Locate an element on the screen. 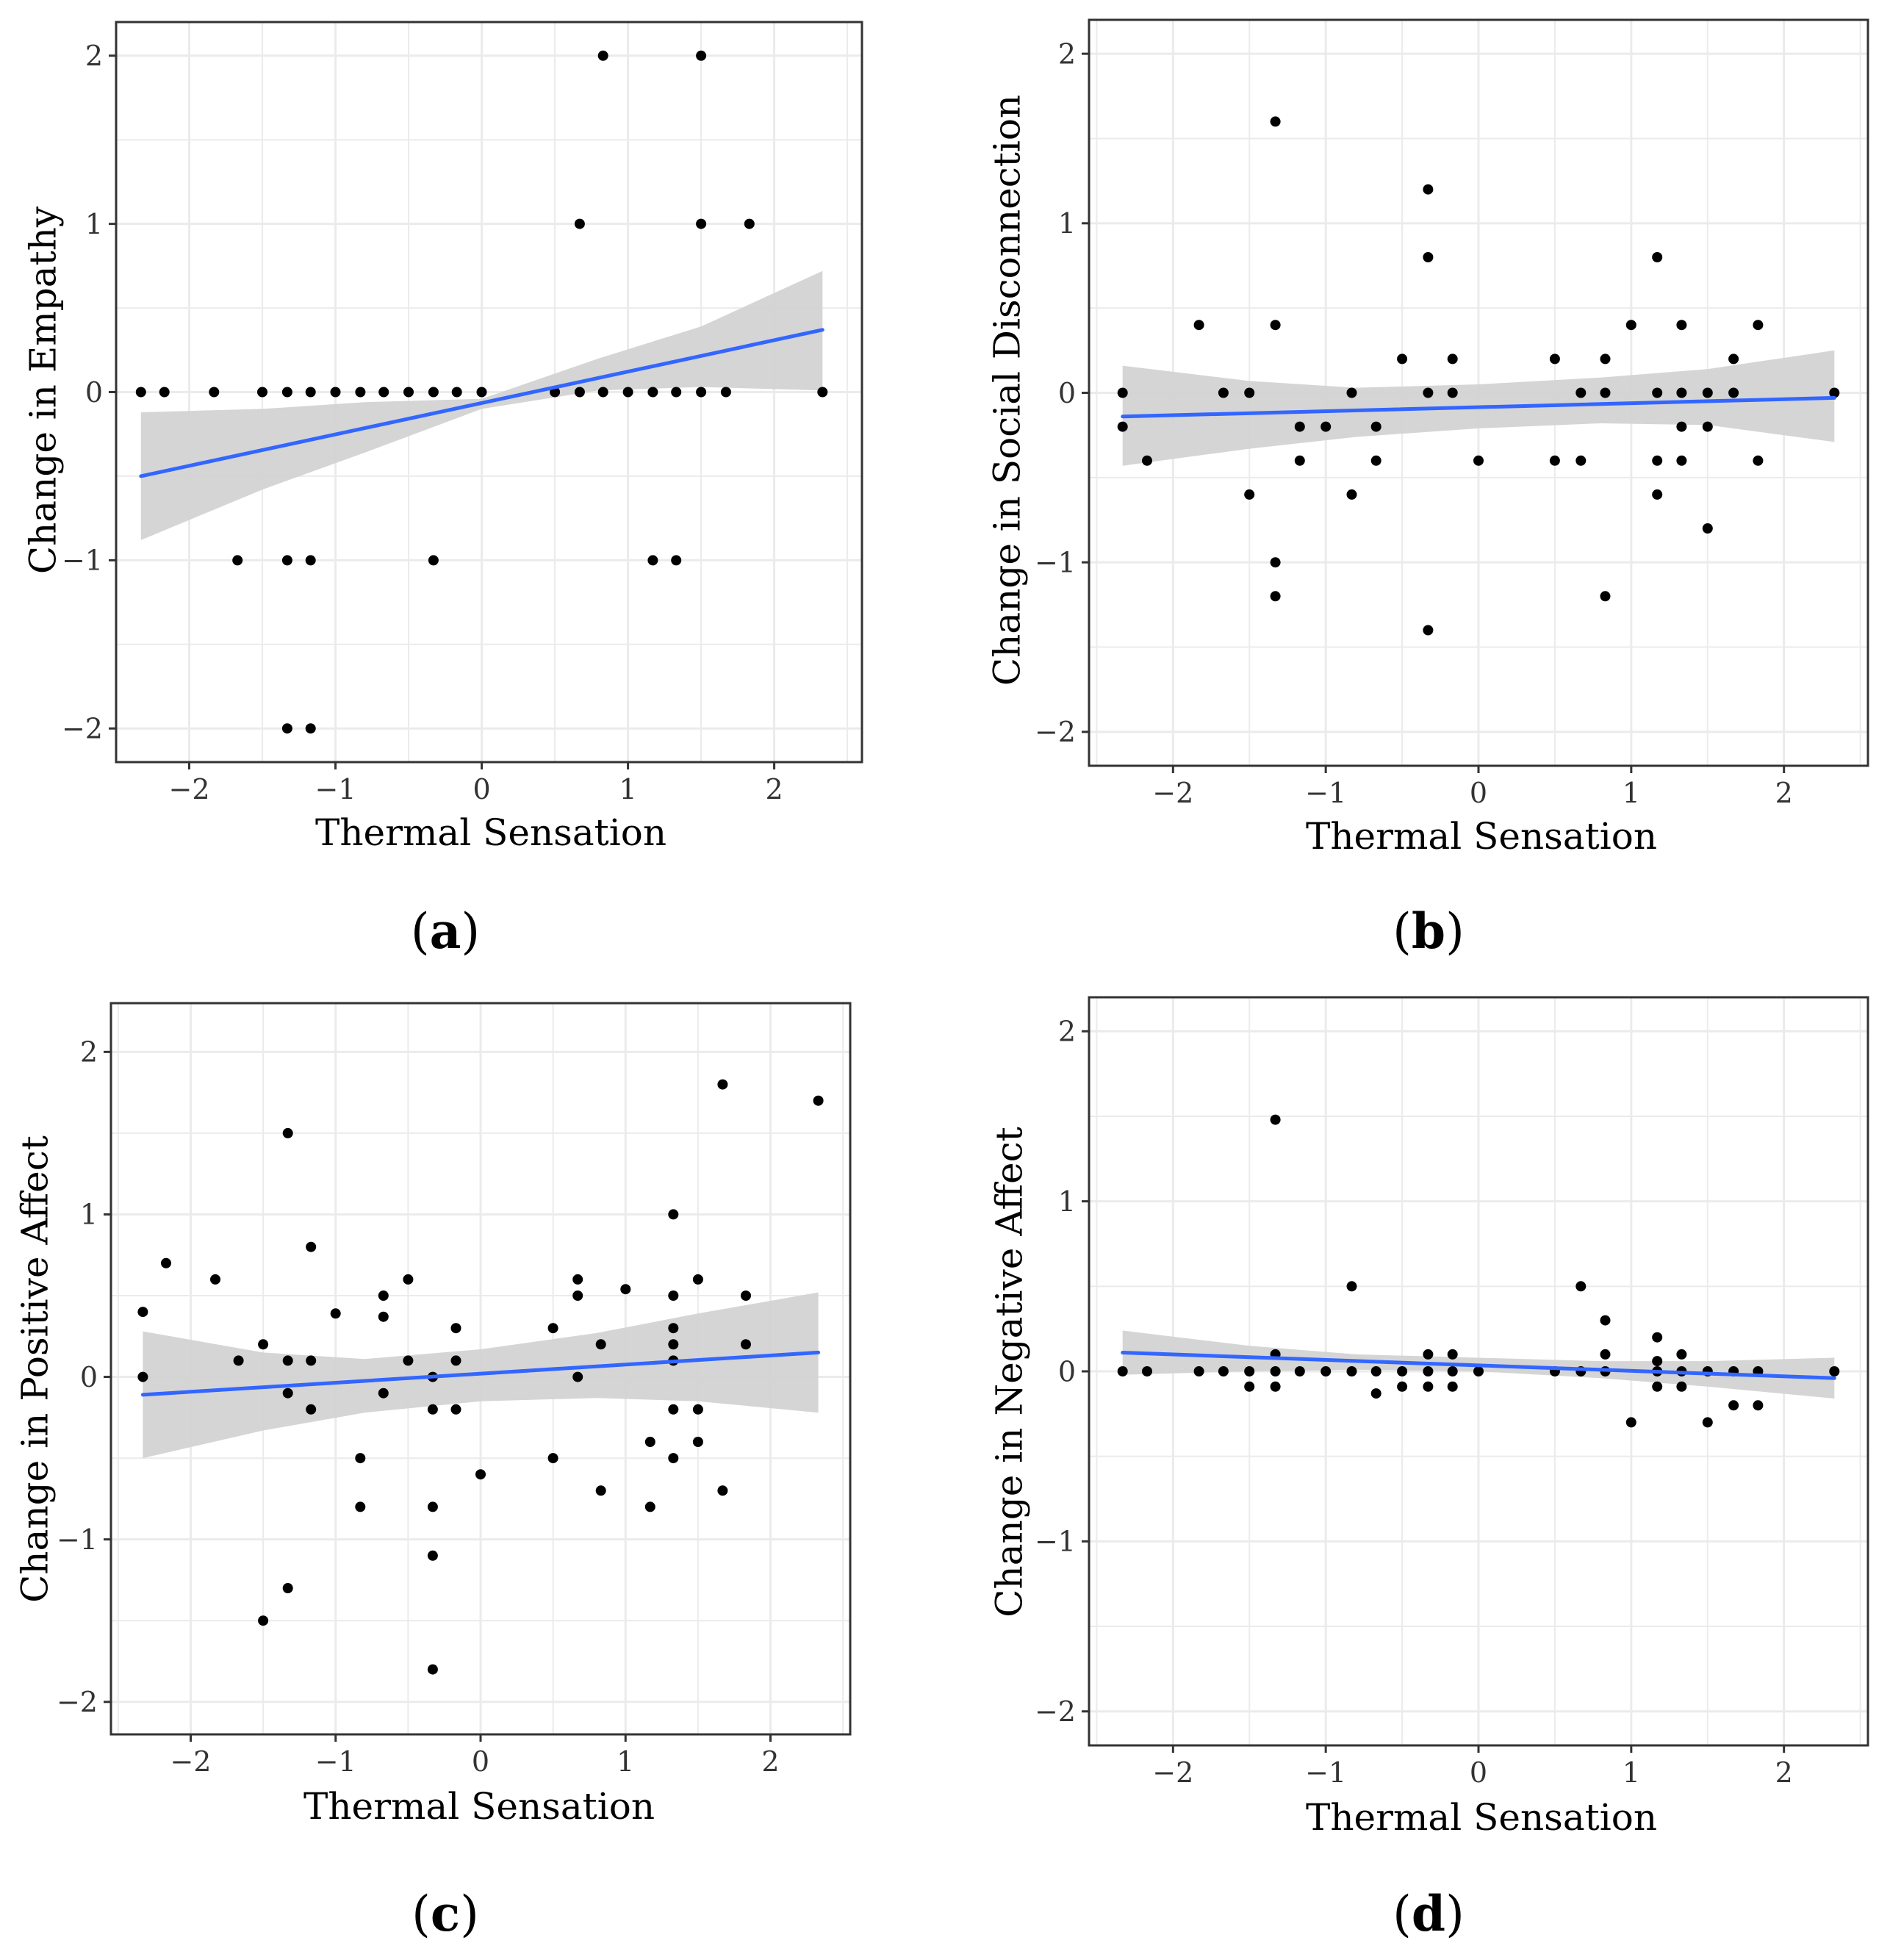 This screenshot has width=1890, height=1960. panel-b-y-tick-label: −2 is located at coordinates (1055, 732).